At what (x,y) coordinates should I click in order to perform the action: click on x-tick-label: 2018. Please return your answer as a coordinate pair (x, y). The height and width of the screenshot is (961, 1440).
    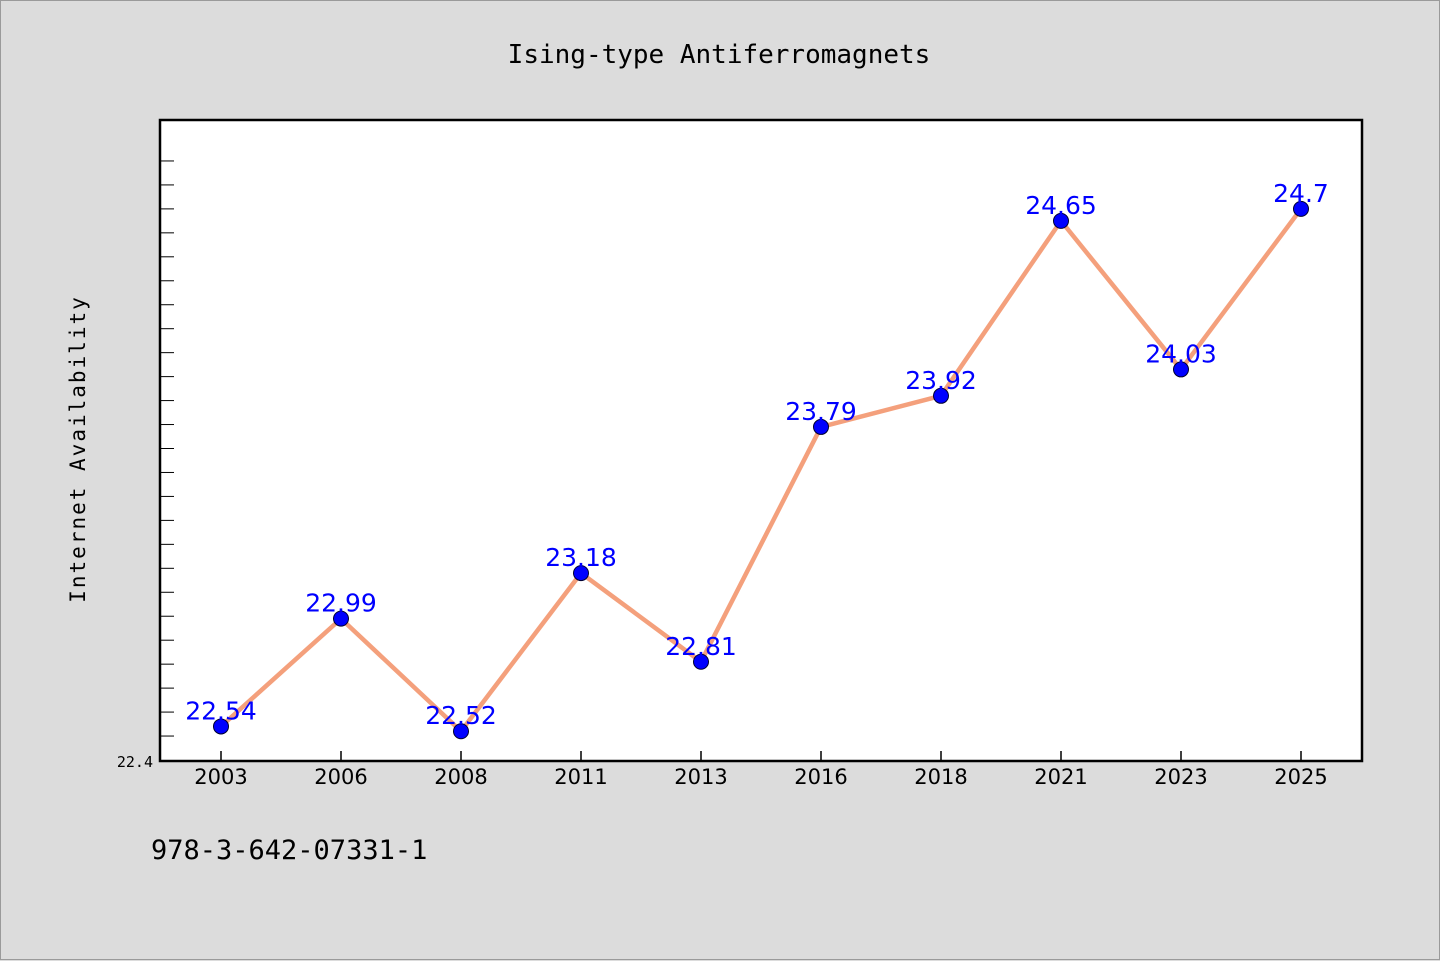
    Looking at the image, I should click on (940, 777).